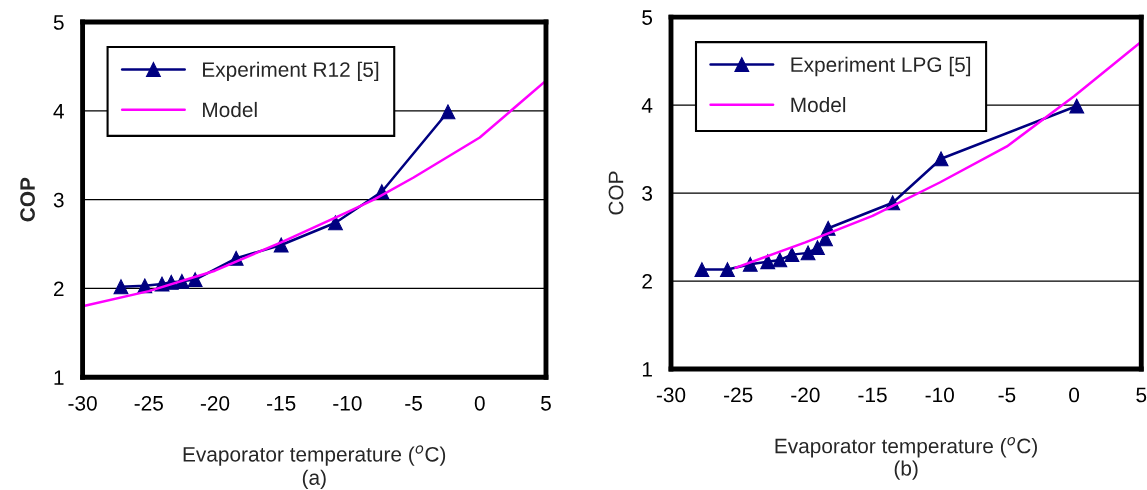 This screenshot has height=490, width=1147. What do you see at coordinates (314, 479) in the screenshot?
I see `text: (a)` at bounding box center [314, 479].